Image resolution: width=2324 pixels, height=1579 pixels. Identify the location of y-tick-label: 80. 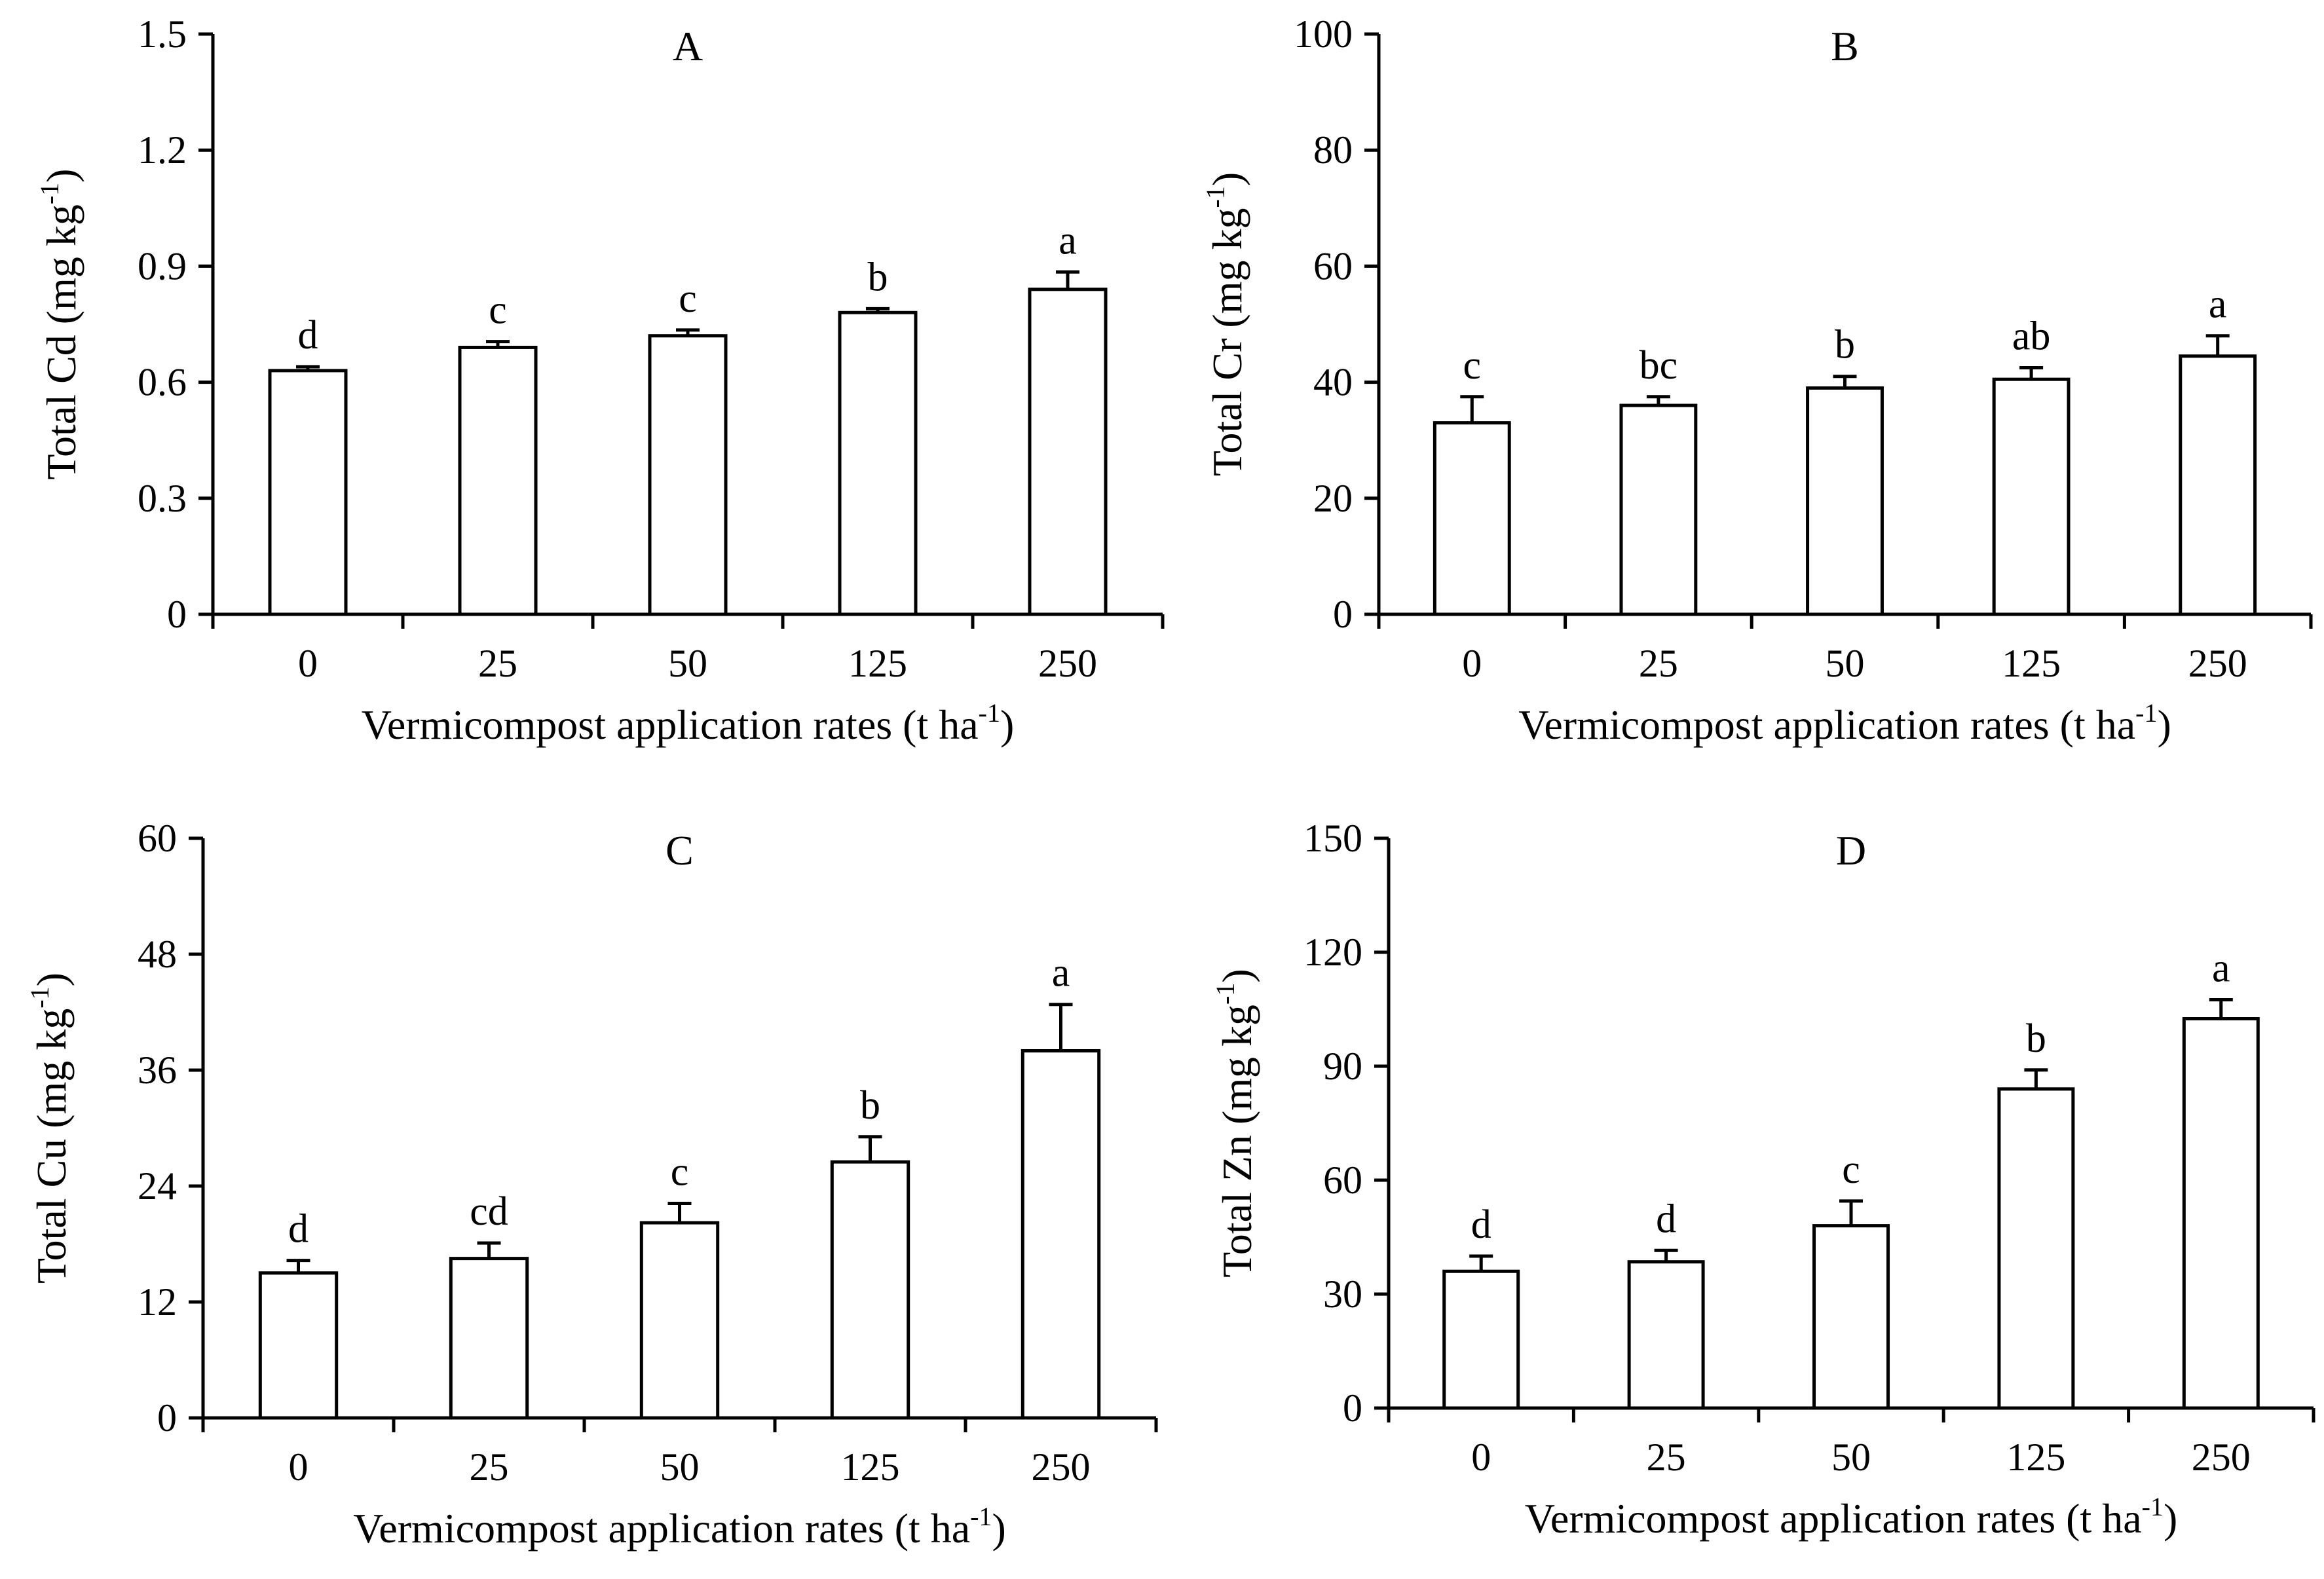
(1333, 150).